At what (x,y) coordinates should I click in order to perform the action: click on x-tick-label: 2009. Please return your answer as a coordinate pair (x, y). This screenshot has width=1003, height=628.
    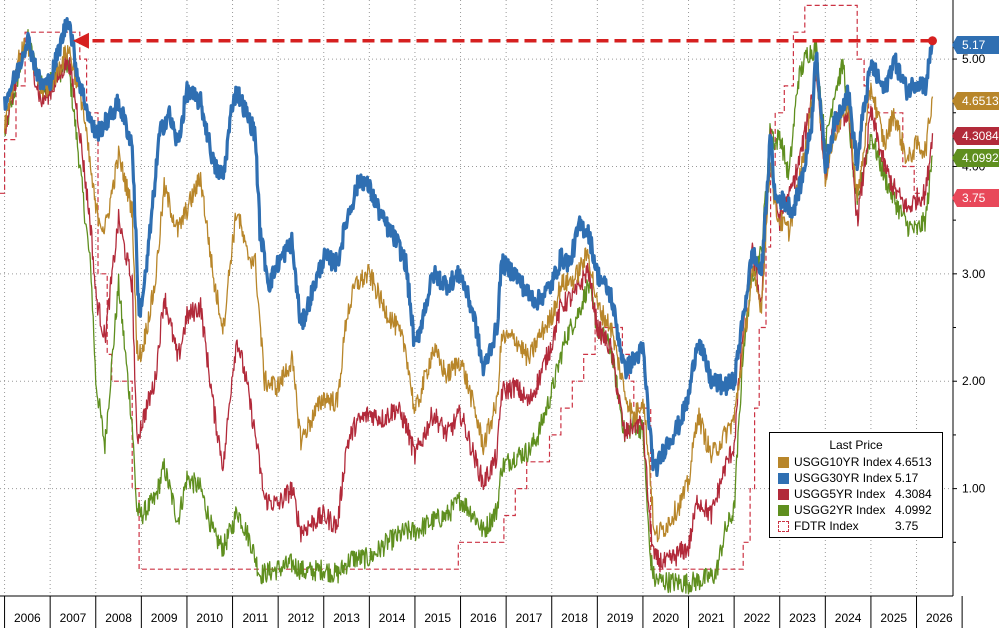
    Looking at the image, I should click on (164, 618).